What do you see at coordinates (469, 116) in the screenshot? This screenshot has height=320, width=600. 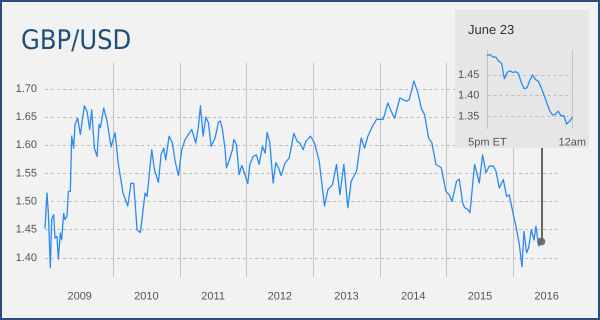 I see `y-tick-label: 1.35` at bounding box center [469, 116].